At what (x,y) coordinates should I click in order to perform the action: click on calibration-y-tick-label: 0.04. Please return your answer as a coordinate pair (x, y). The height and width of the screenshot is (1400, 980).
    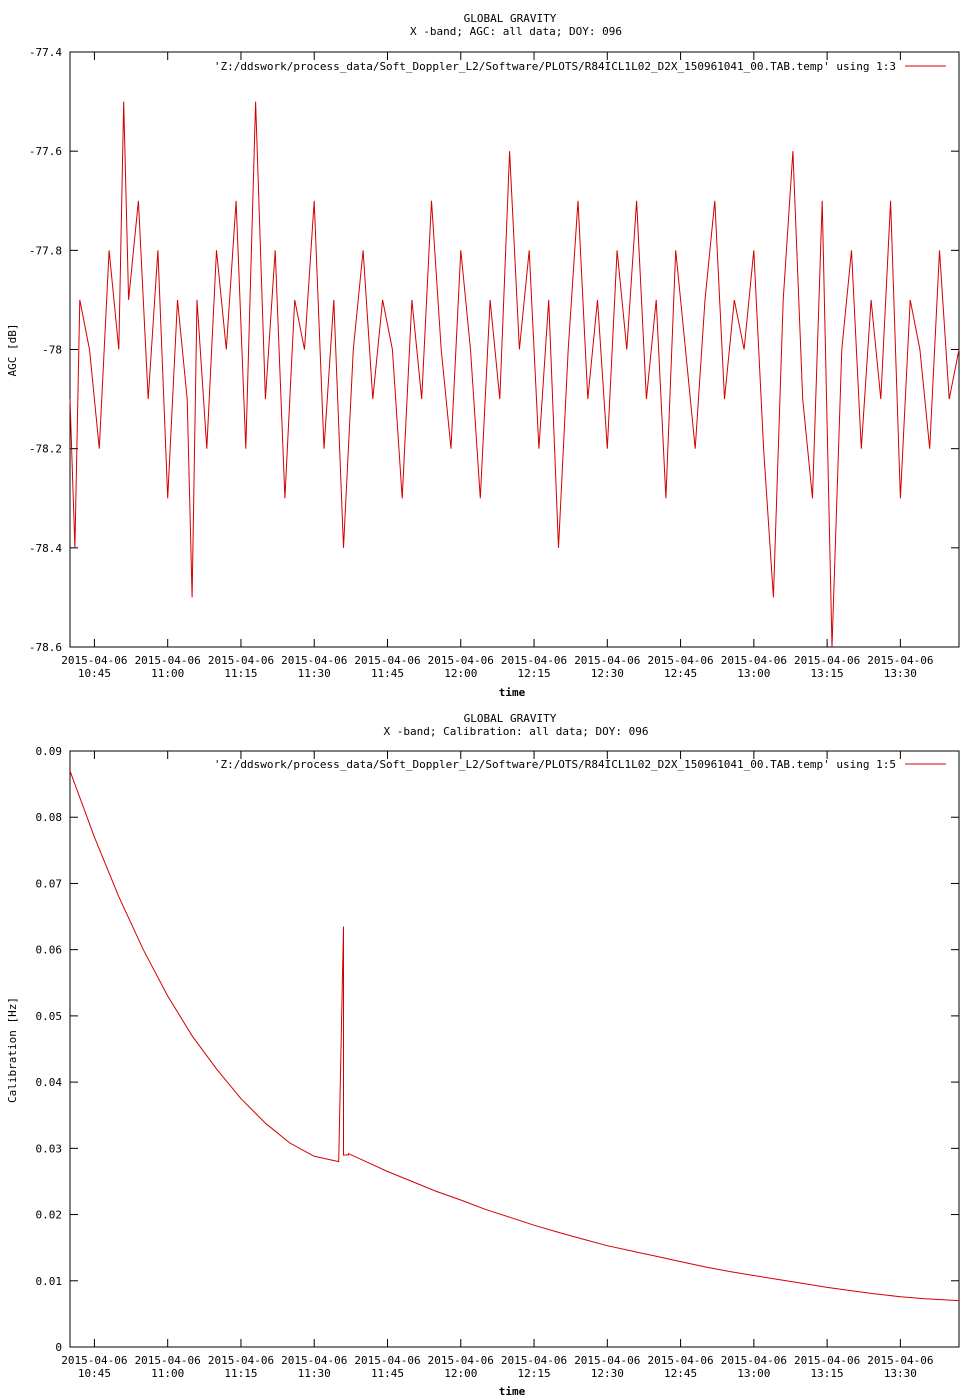
    Looking at the image, I should click on (49, 1082).